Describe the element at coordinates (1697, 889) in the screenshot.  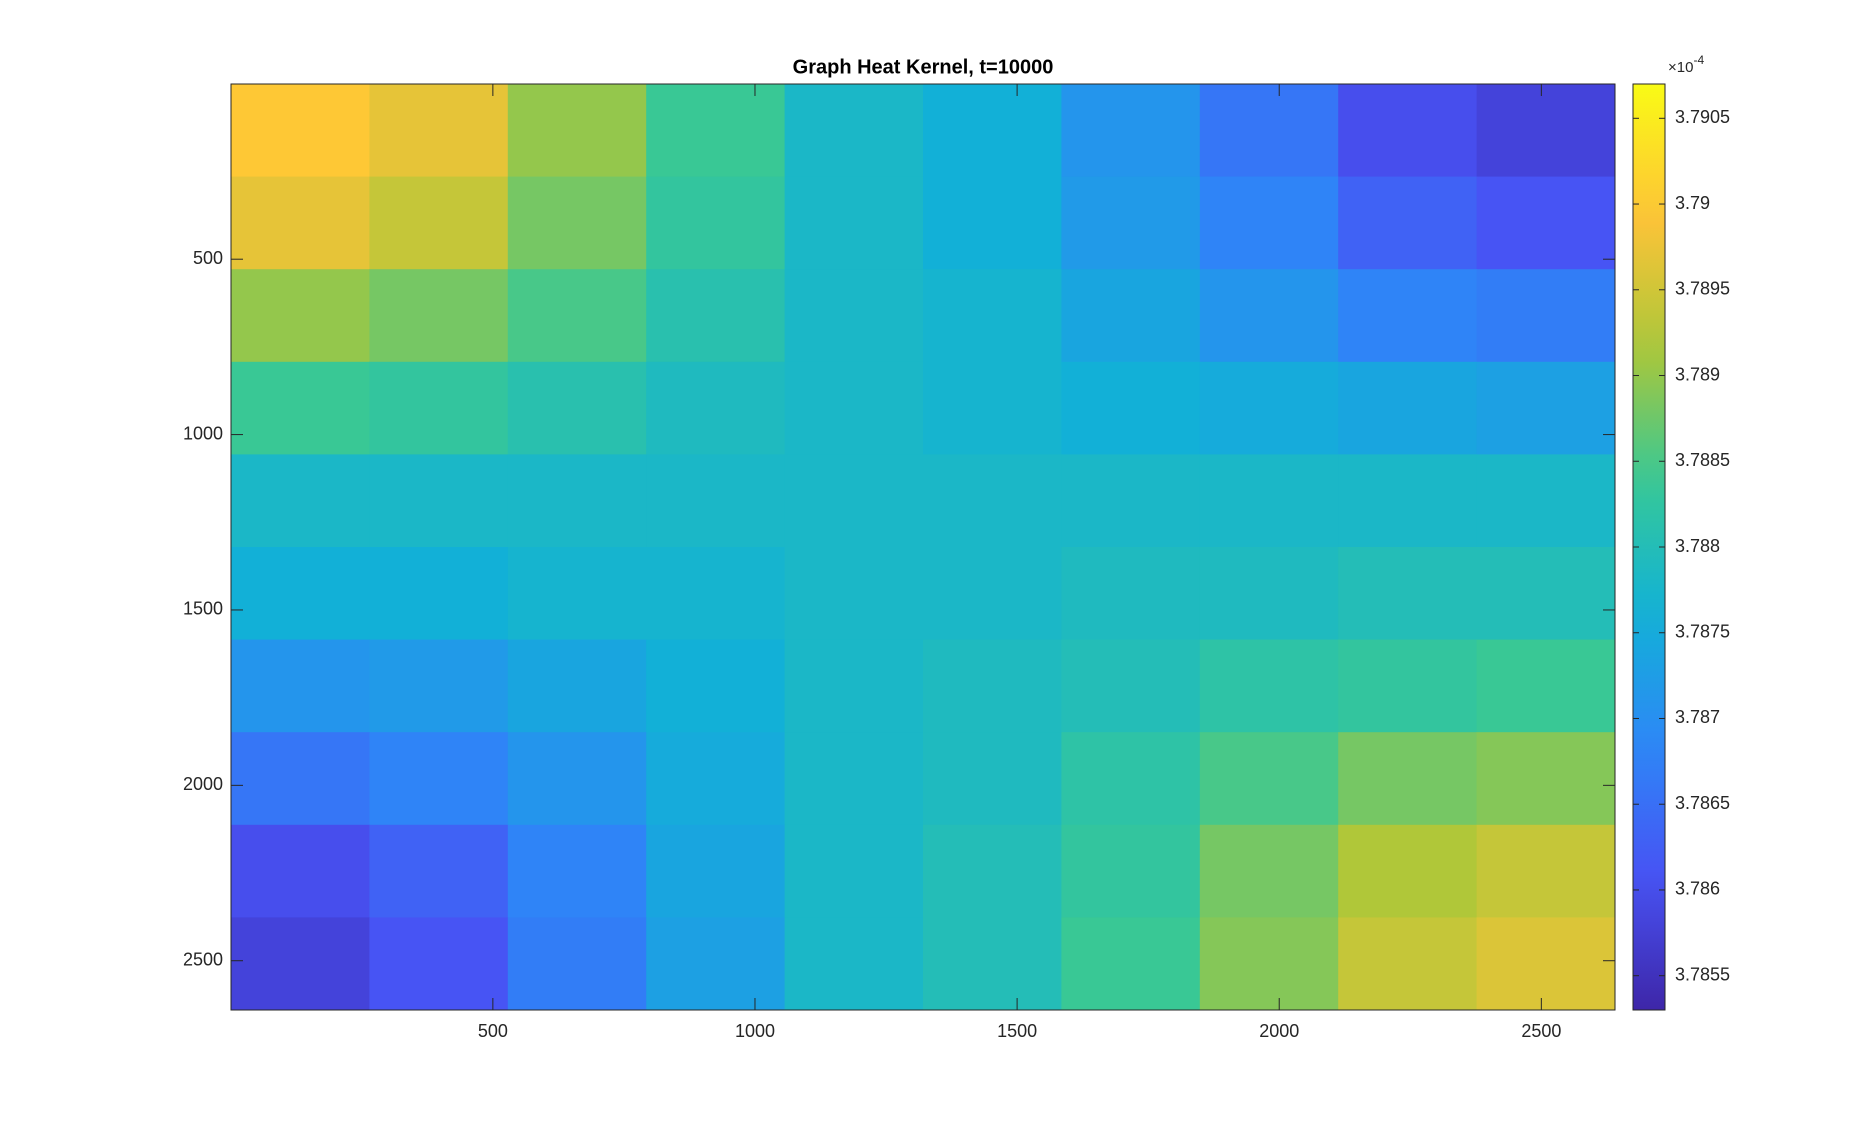
I see `colorbar-tick-label: 3.786` at that location.